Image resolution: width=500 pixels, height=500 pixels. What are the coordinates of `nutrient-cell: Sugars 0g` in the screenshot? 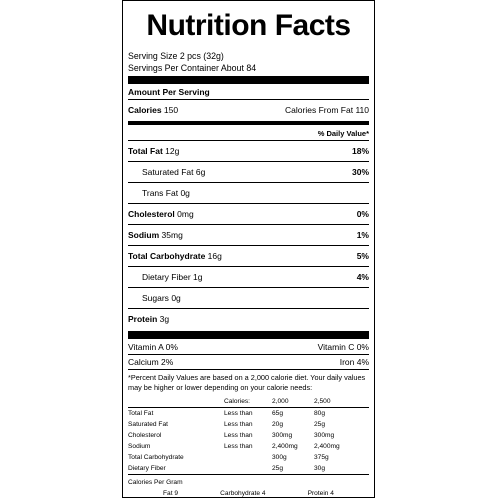 It's located at (161, 298).